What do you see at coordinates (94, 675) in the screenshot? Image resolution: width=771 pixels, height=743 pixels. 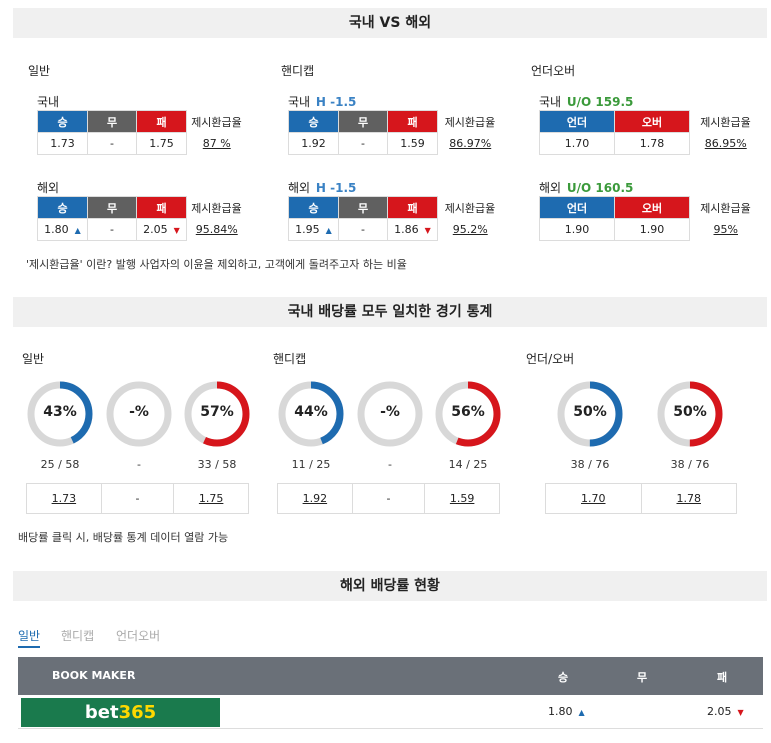 I see `col-bookmaker: BOOK MAKER` at bounding box center [94, 675].